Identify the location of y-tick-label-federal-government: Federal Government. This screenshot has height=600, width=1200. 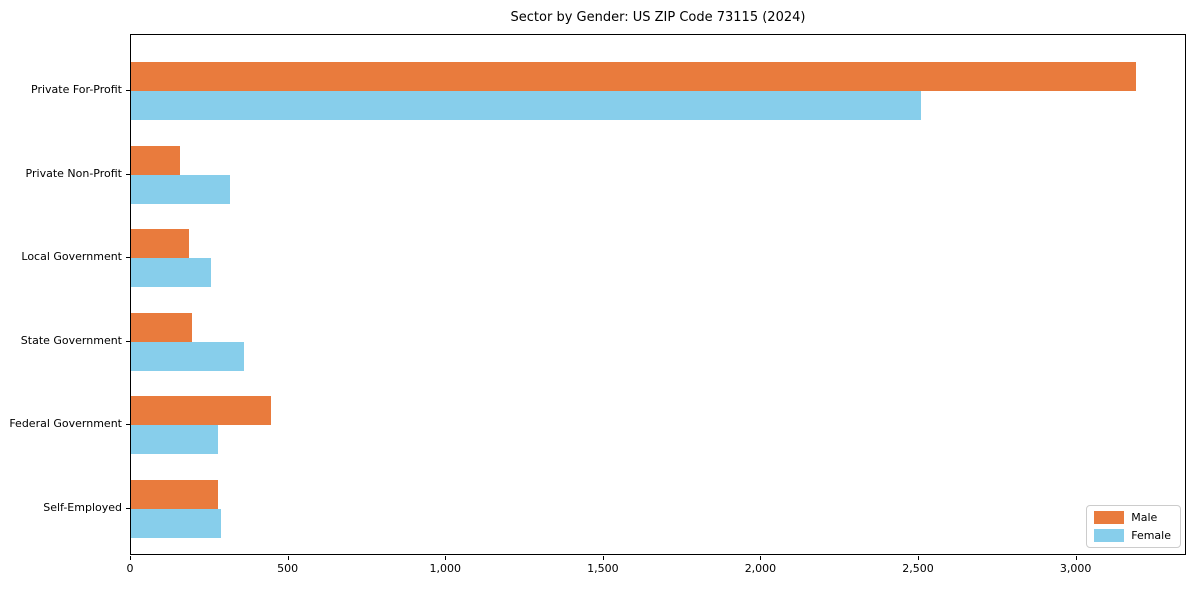
(65, 423).